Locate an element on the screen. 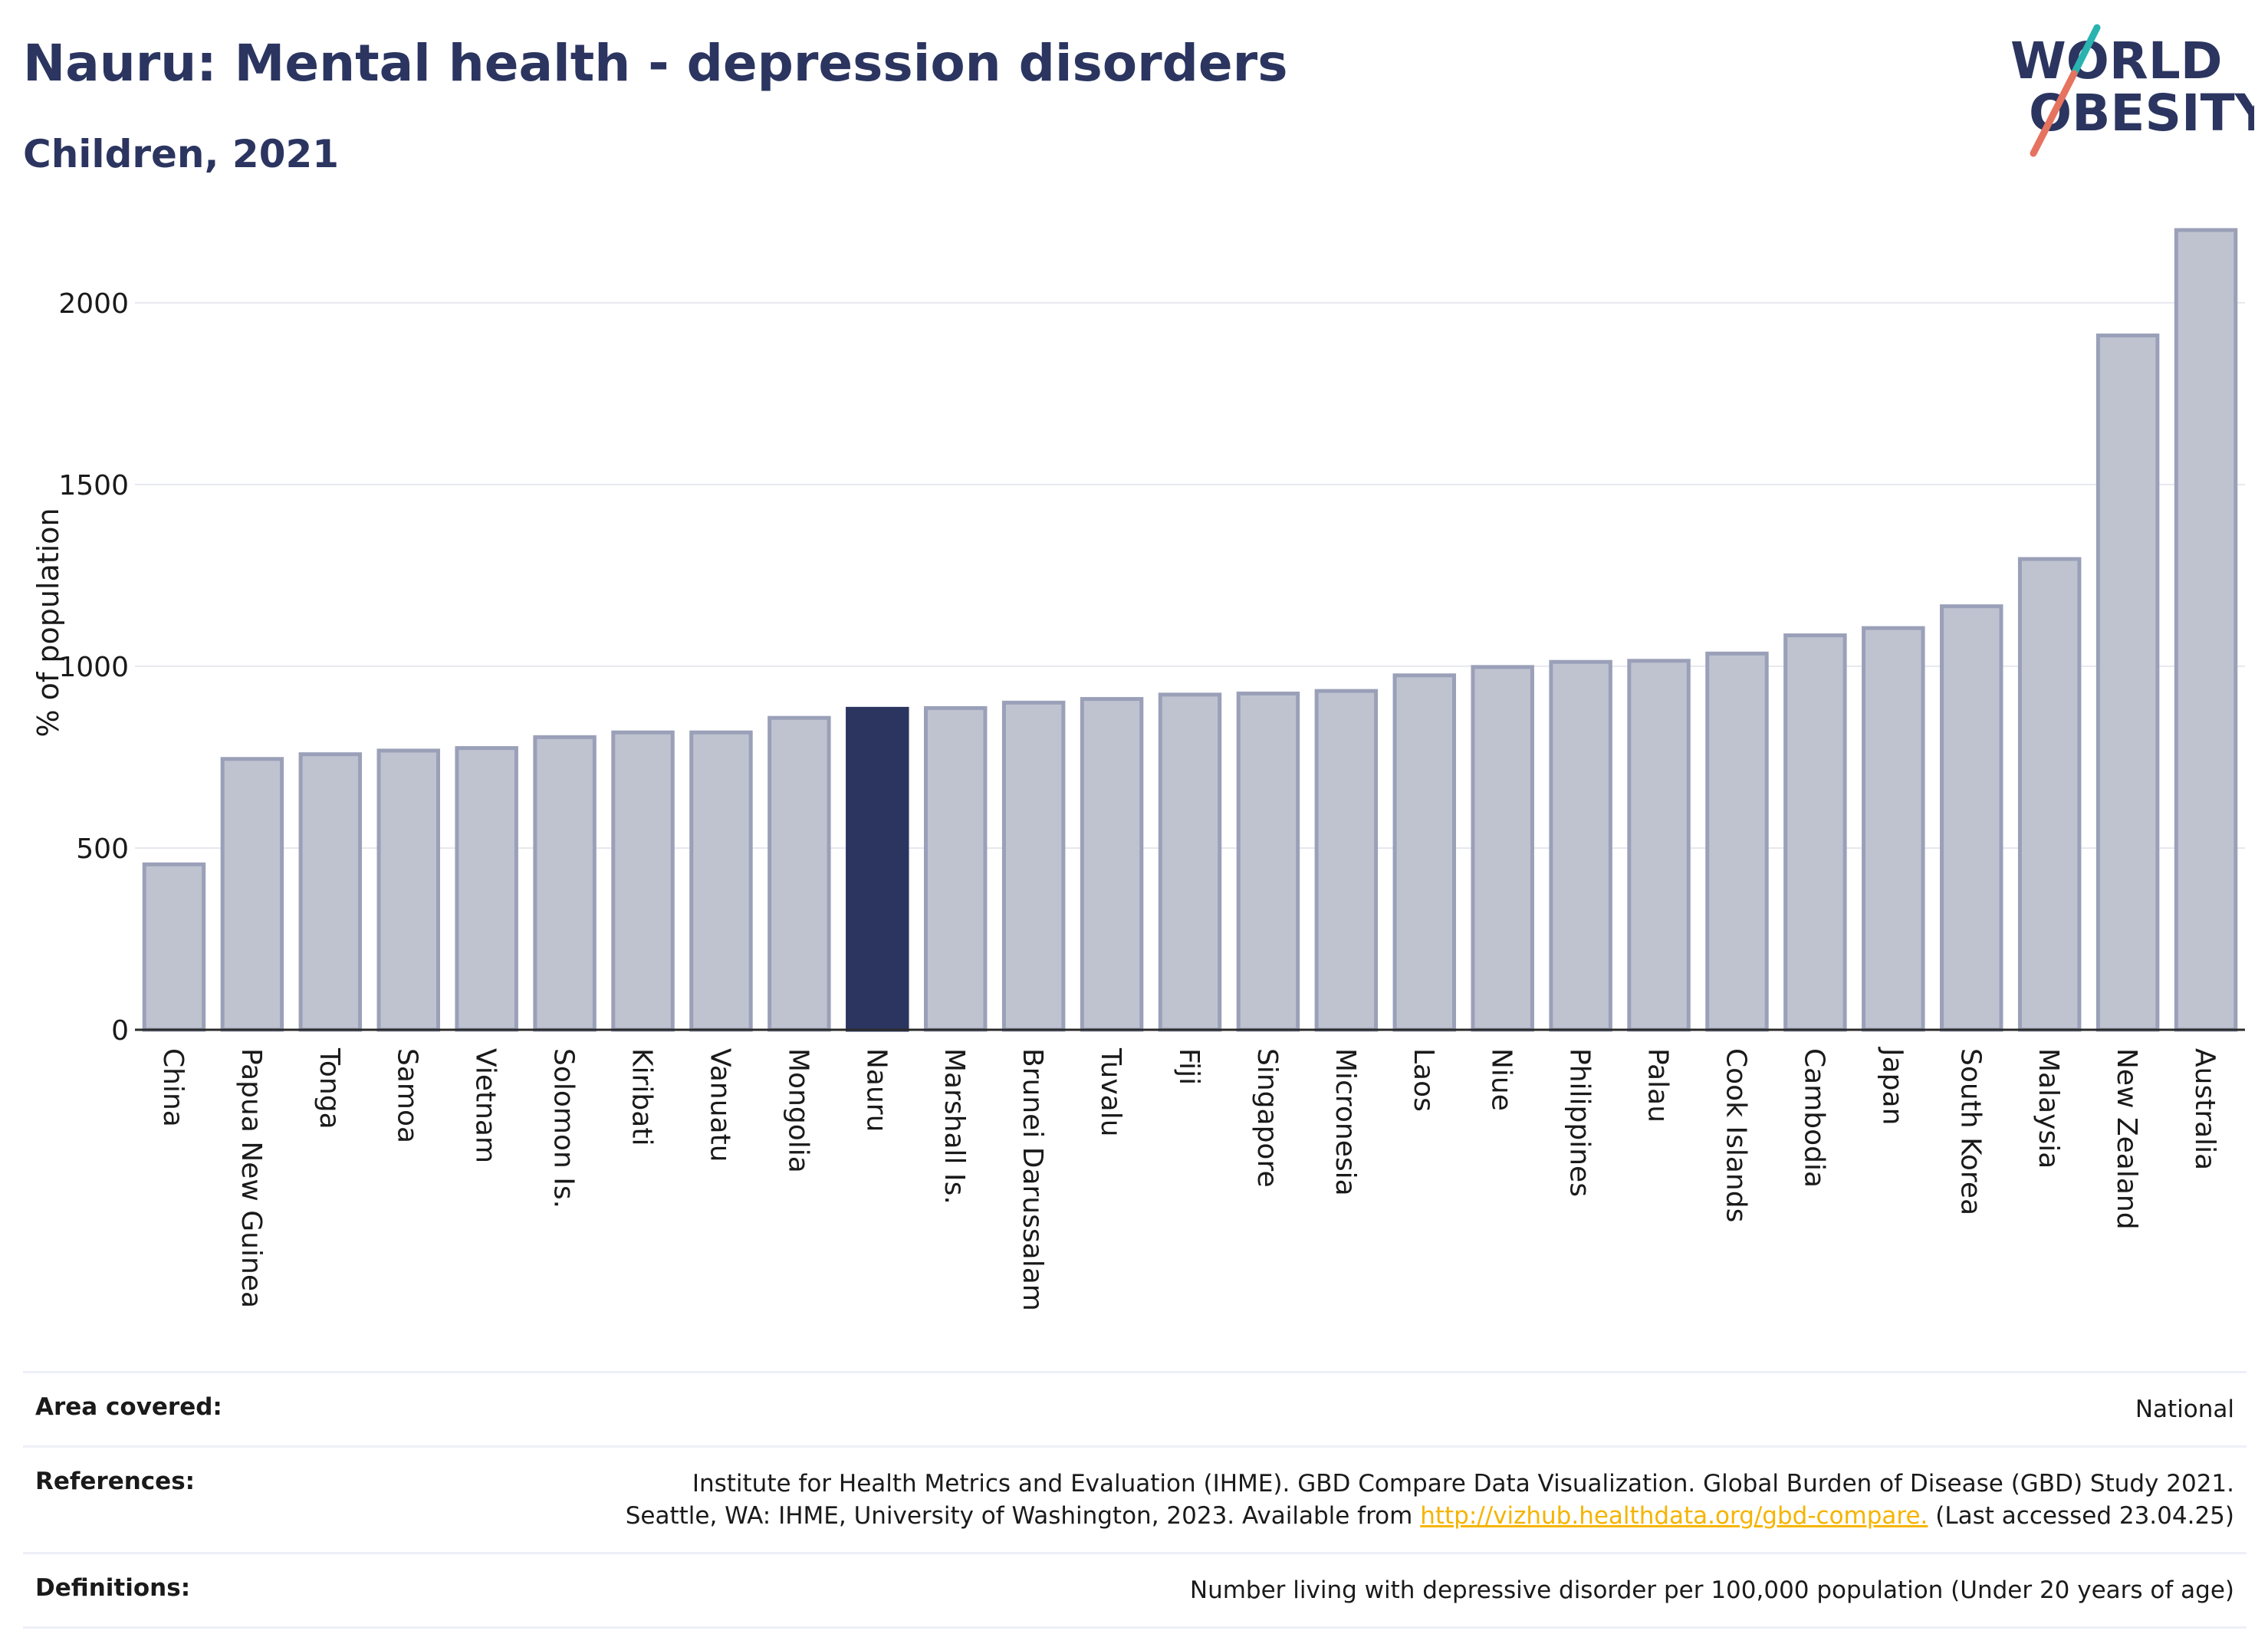 The height and width of the screenshot is (1634, 2268). area-covered-label: Area covered: is located at coordinates (128, 1407).